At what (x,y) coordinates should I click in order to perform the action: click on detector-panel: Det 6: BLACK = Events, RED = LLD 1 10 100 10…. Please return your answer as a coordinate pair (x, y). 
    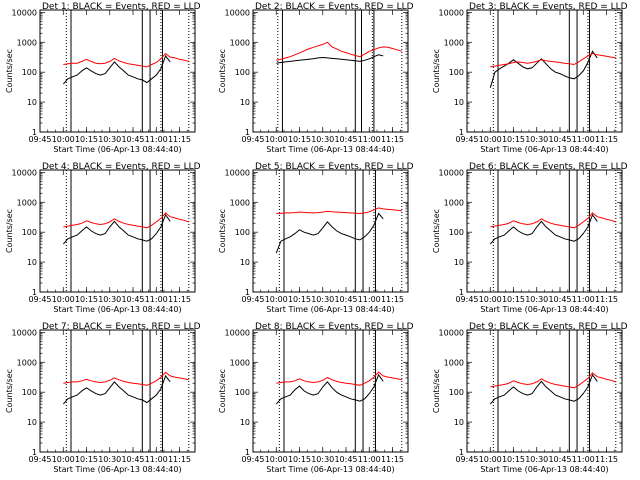
    Looking at the image, I should click on (530, 238).